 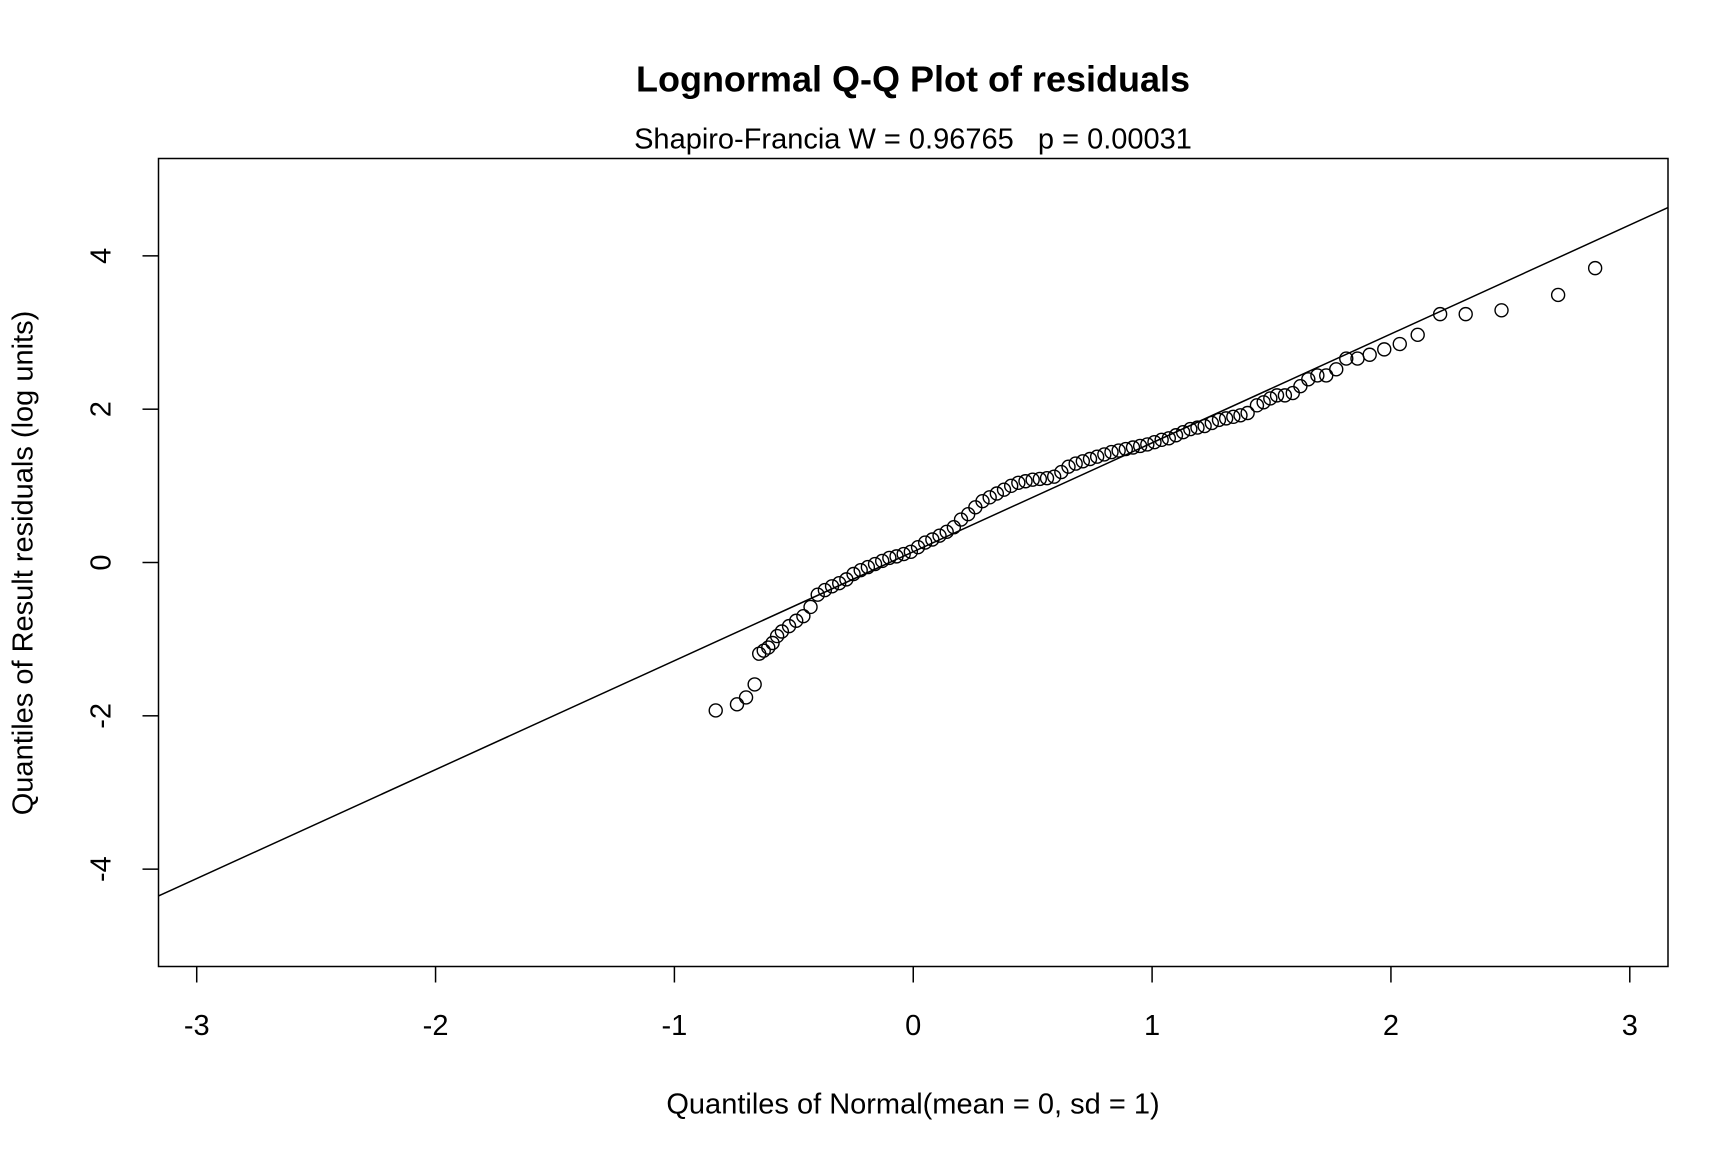 What do you see at coordinates (1391, 1026) in the screenshot?
I see `x-tick-label: 2` at bounding box center [1391, 1026].